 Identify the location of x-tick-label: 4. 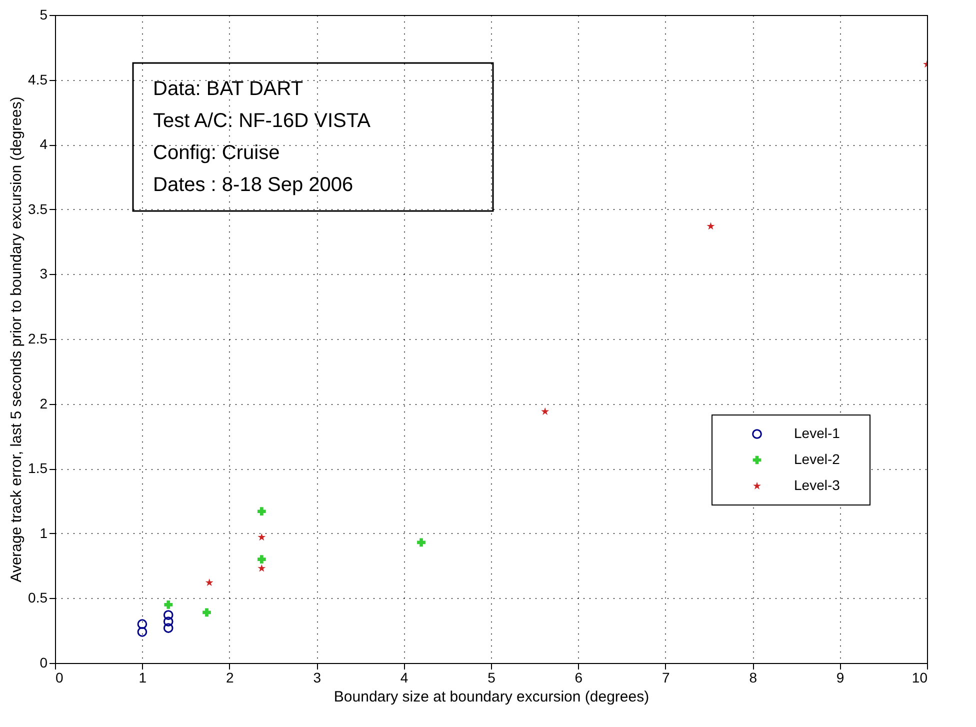
(404, 678).